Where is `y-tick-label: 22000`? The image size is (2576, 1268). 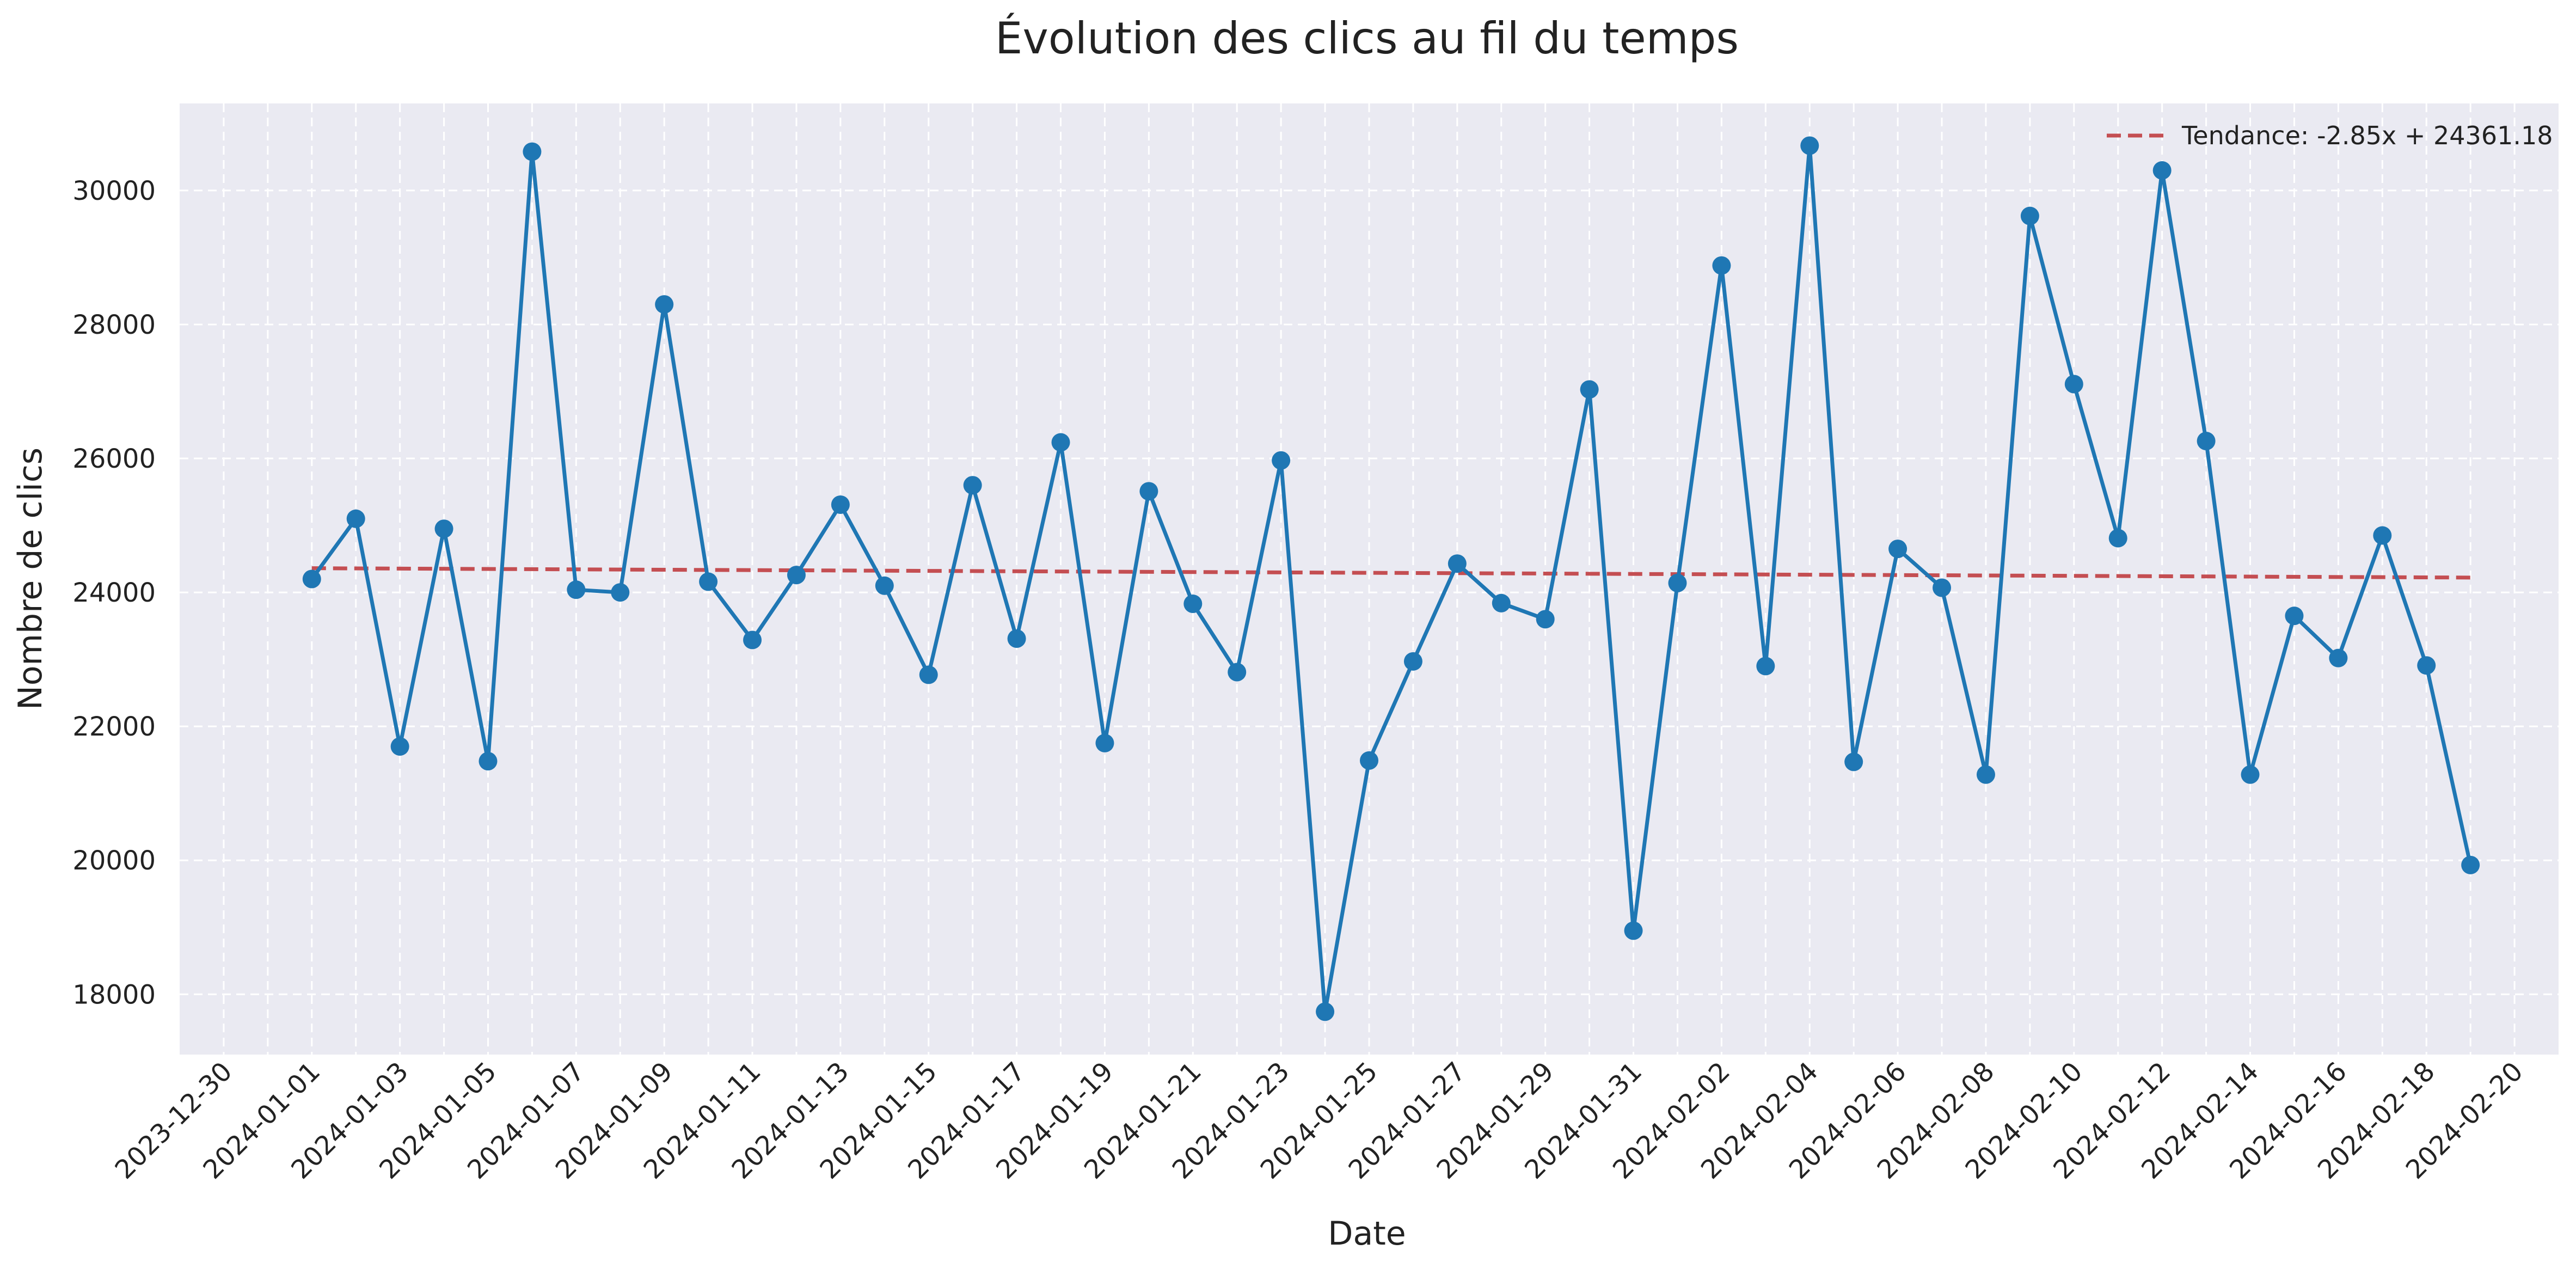
y-tick-label: 22000 is located at coordinates (114, 727).